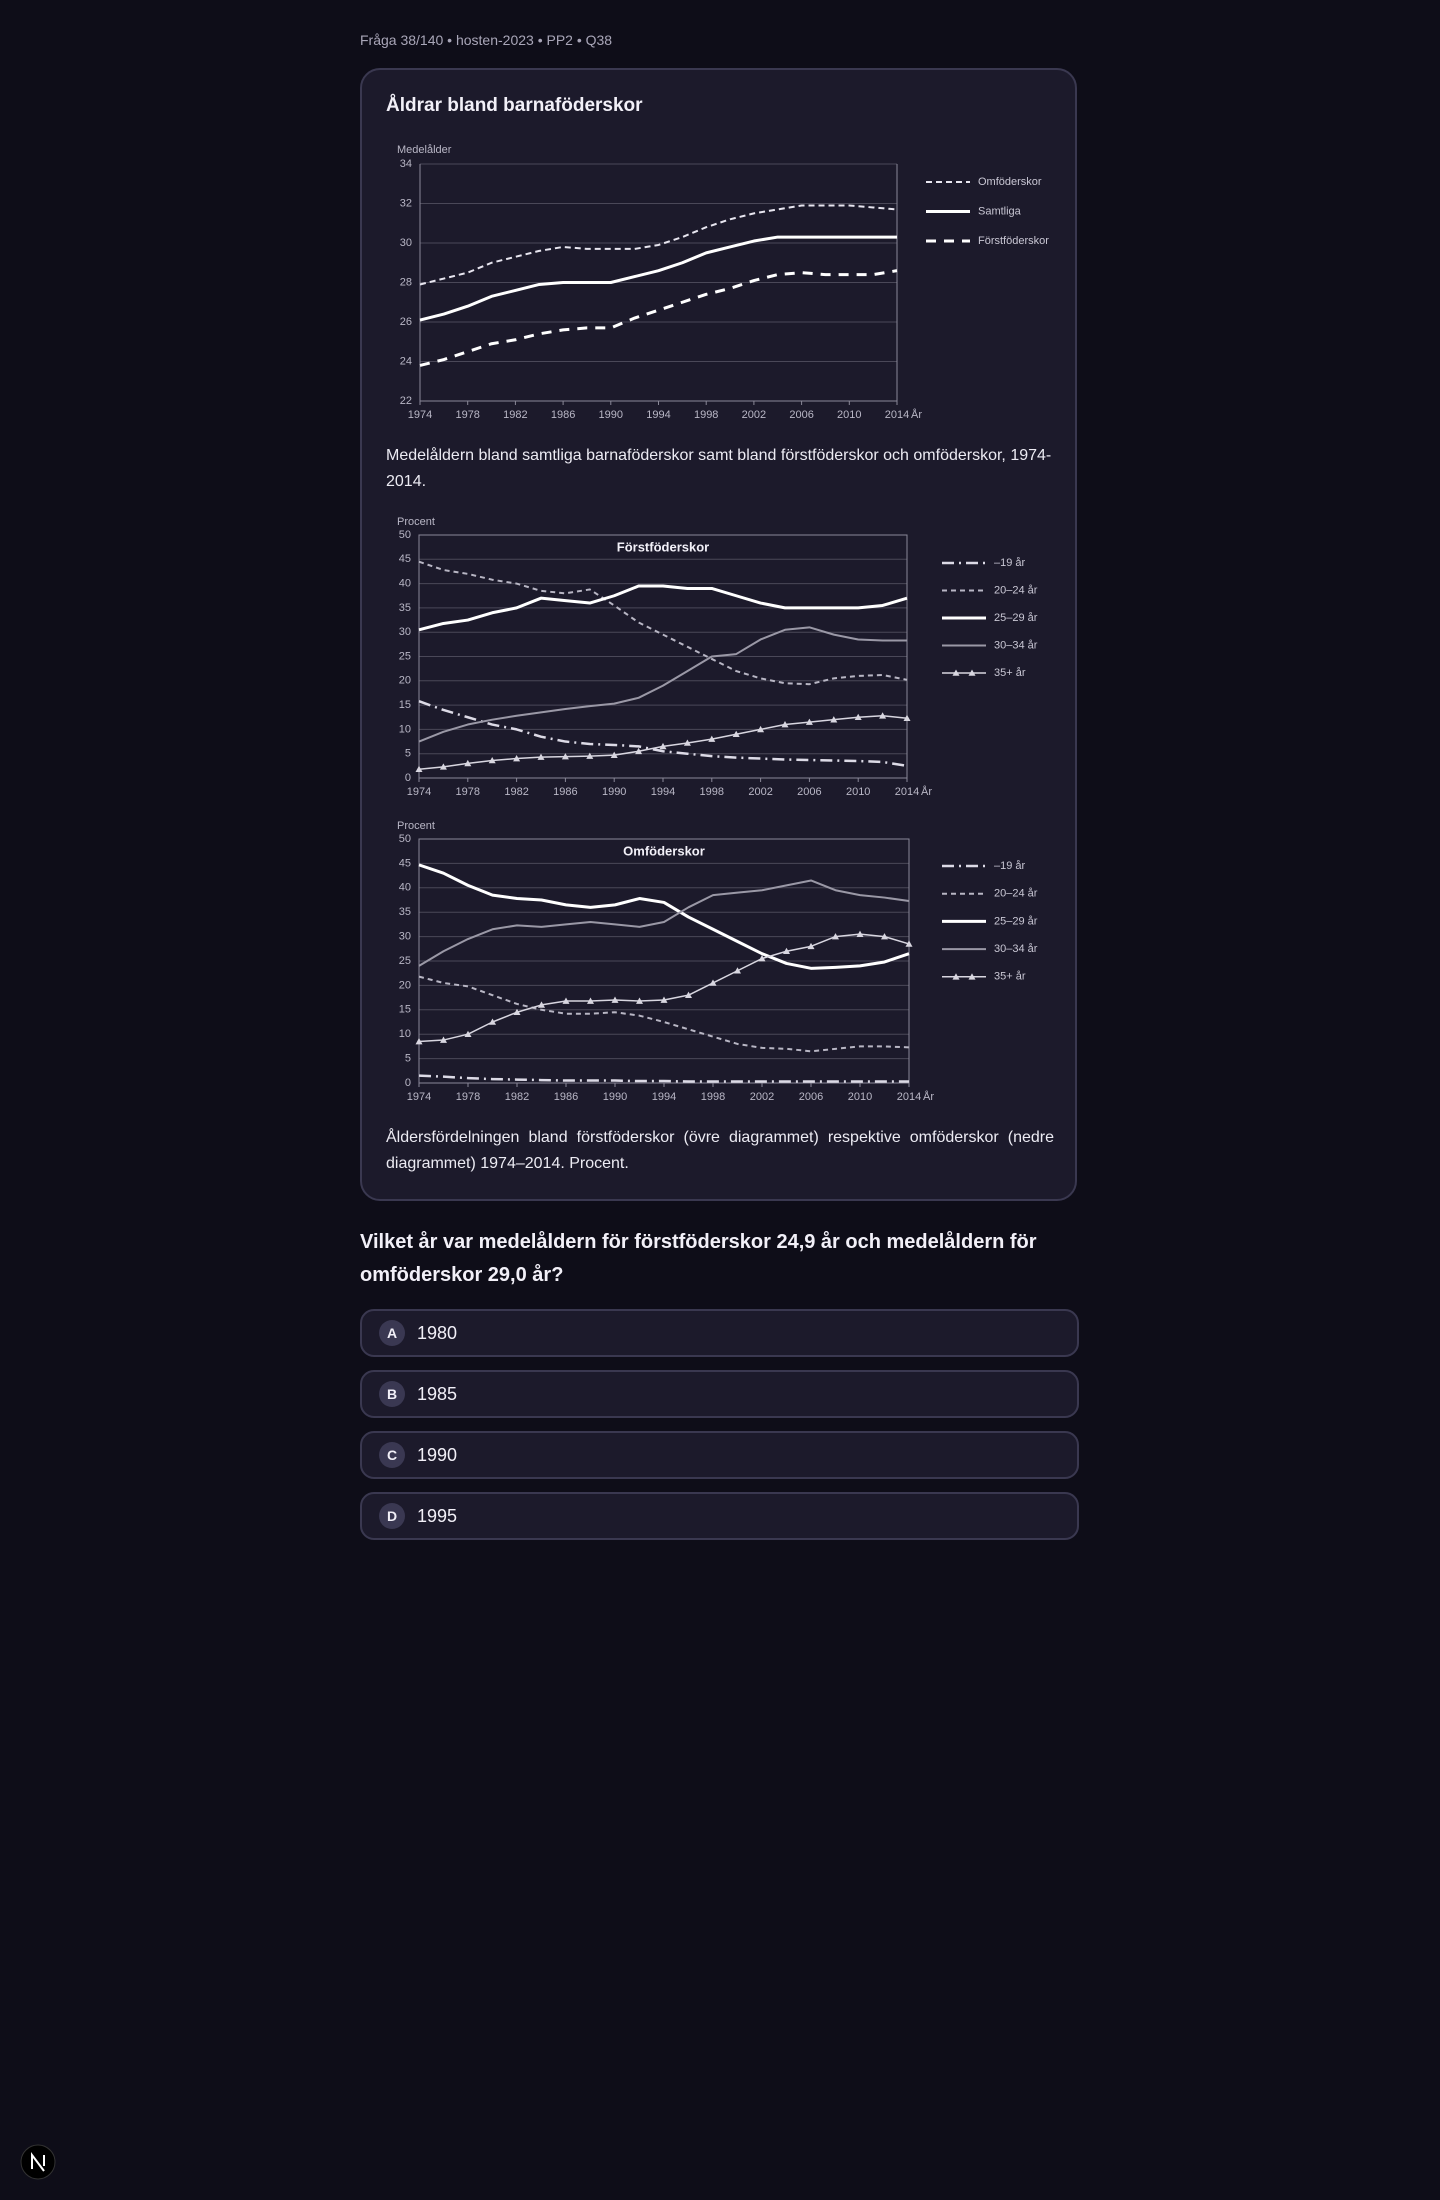 Image resolution: width=1440 pixels, height=2200 pixels. What do you see at coordinates (392, 1333) in the screenshot?
I see `option-letter: A` at bounding box center [392, 1333].